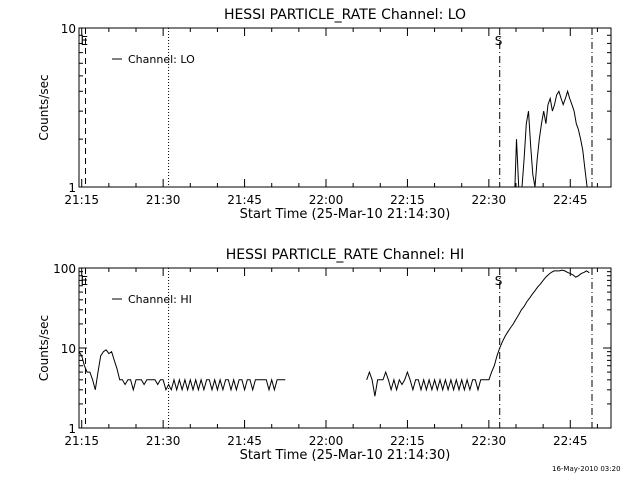 Image resolution: width=640 pixels, height=480 pixels. What do you see at coordinates (160, 299) in the screenshot?
I see `legend-label: Channel: HI` at bounding box center [160, 299].